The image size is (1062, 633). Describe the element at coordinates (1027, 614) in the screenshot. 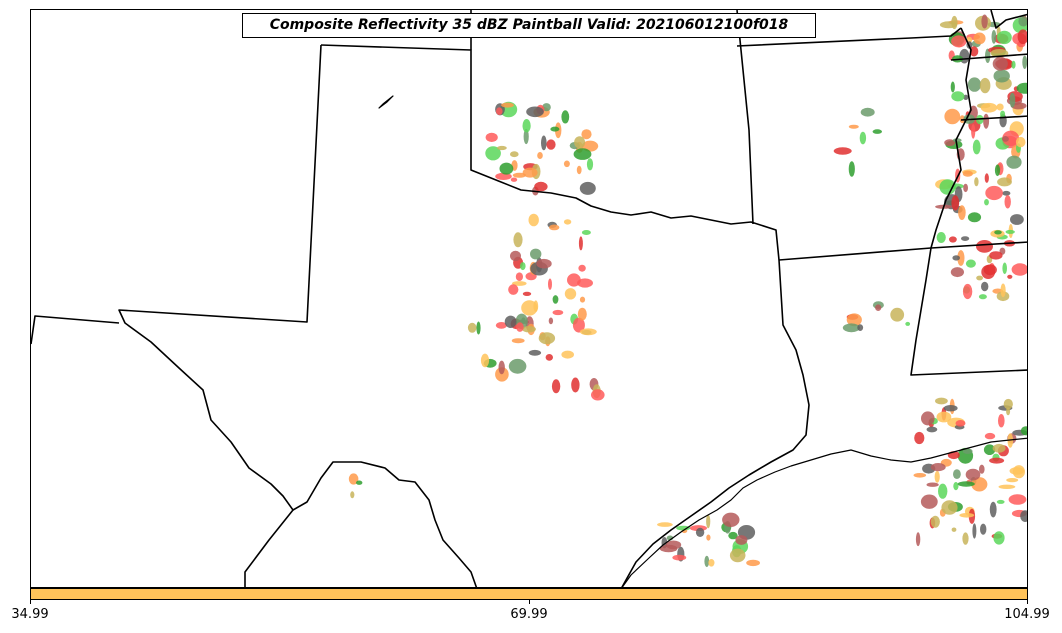

I see `colorbar-tick-label: 104.99` at that location.